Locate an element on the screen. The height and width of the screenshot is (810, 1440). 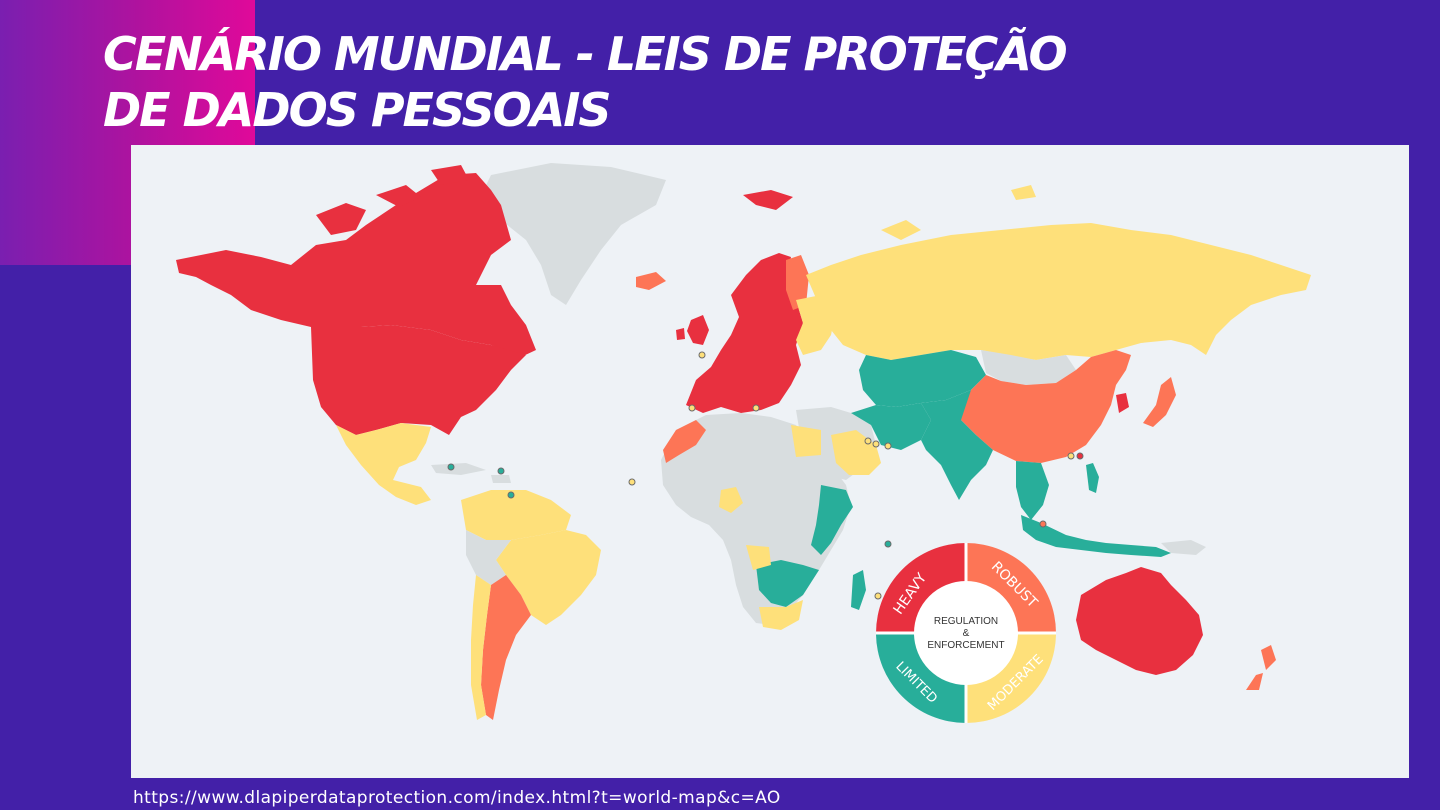
title-line-2: DE DADOS PESSOAIS is located at coordinates (357, 110).